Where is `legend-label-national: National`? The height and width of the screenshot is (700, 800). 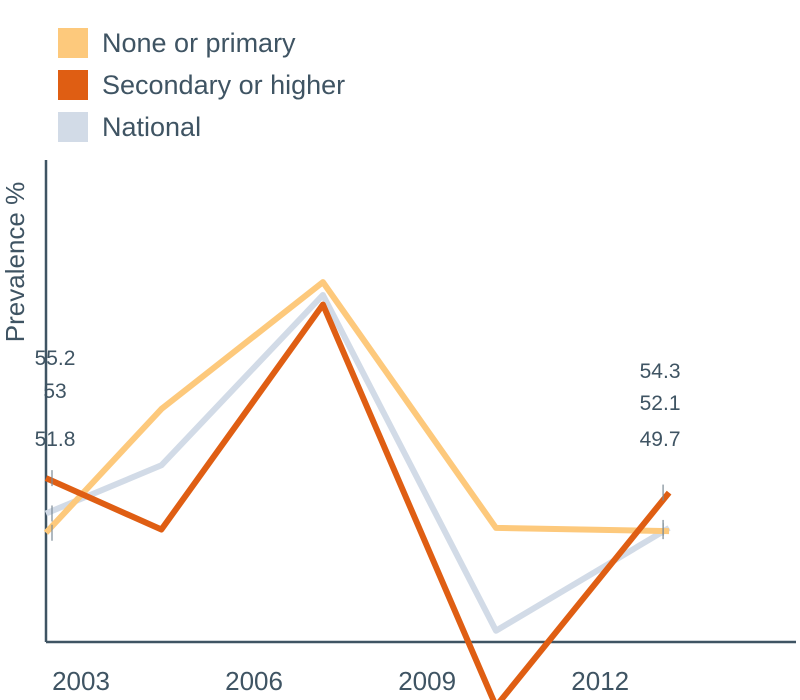
legend-label-national: National is located at coordinates (152, 126).